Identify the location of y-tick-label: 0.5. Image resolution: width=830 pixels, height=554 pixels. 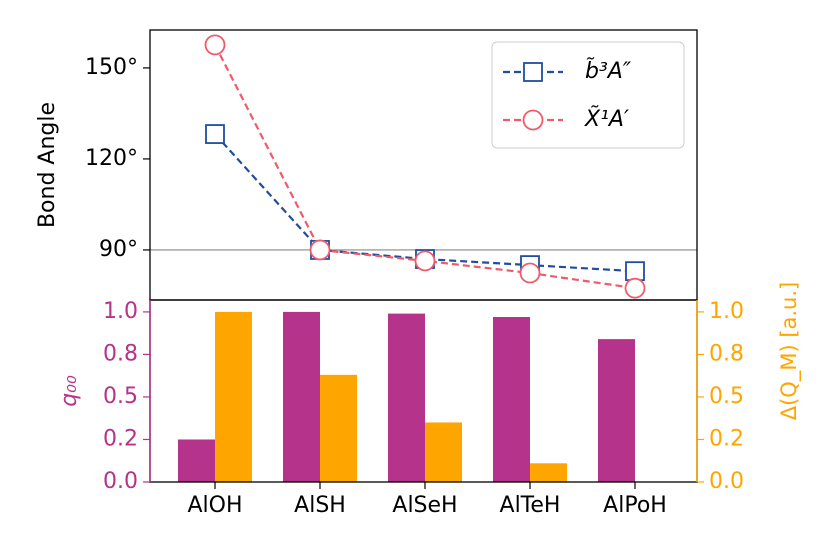
(120, 396).